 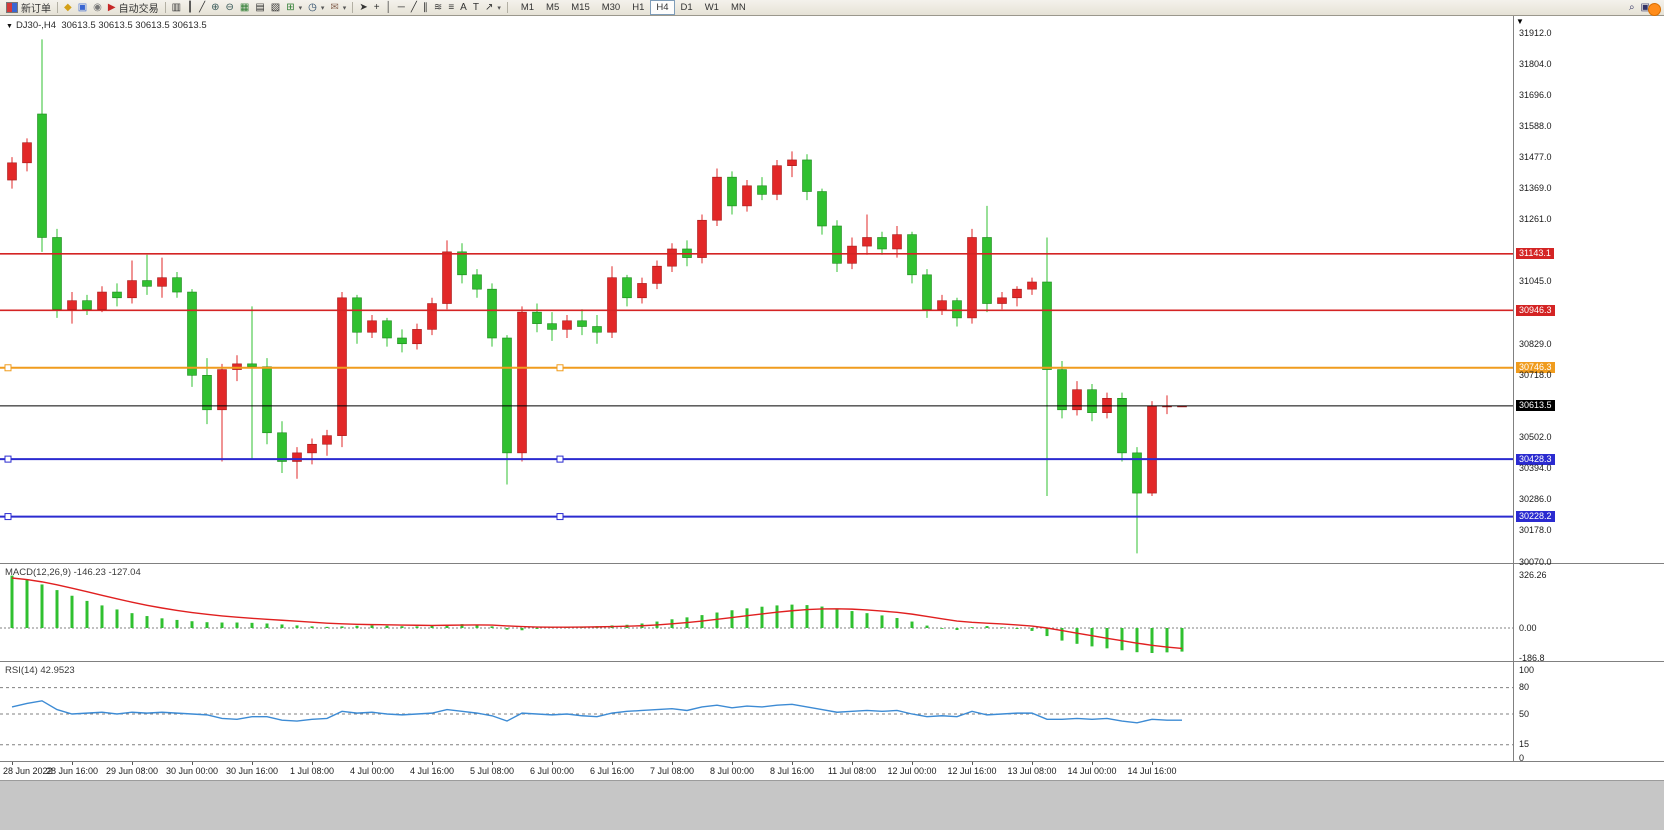 What do you see at coordinates (68, 8) in the screenshot?
I see `favorites-button: ◆` at bounding box center [68, 8].